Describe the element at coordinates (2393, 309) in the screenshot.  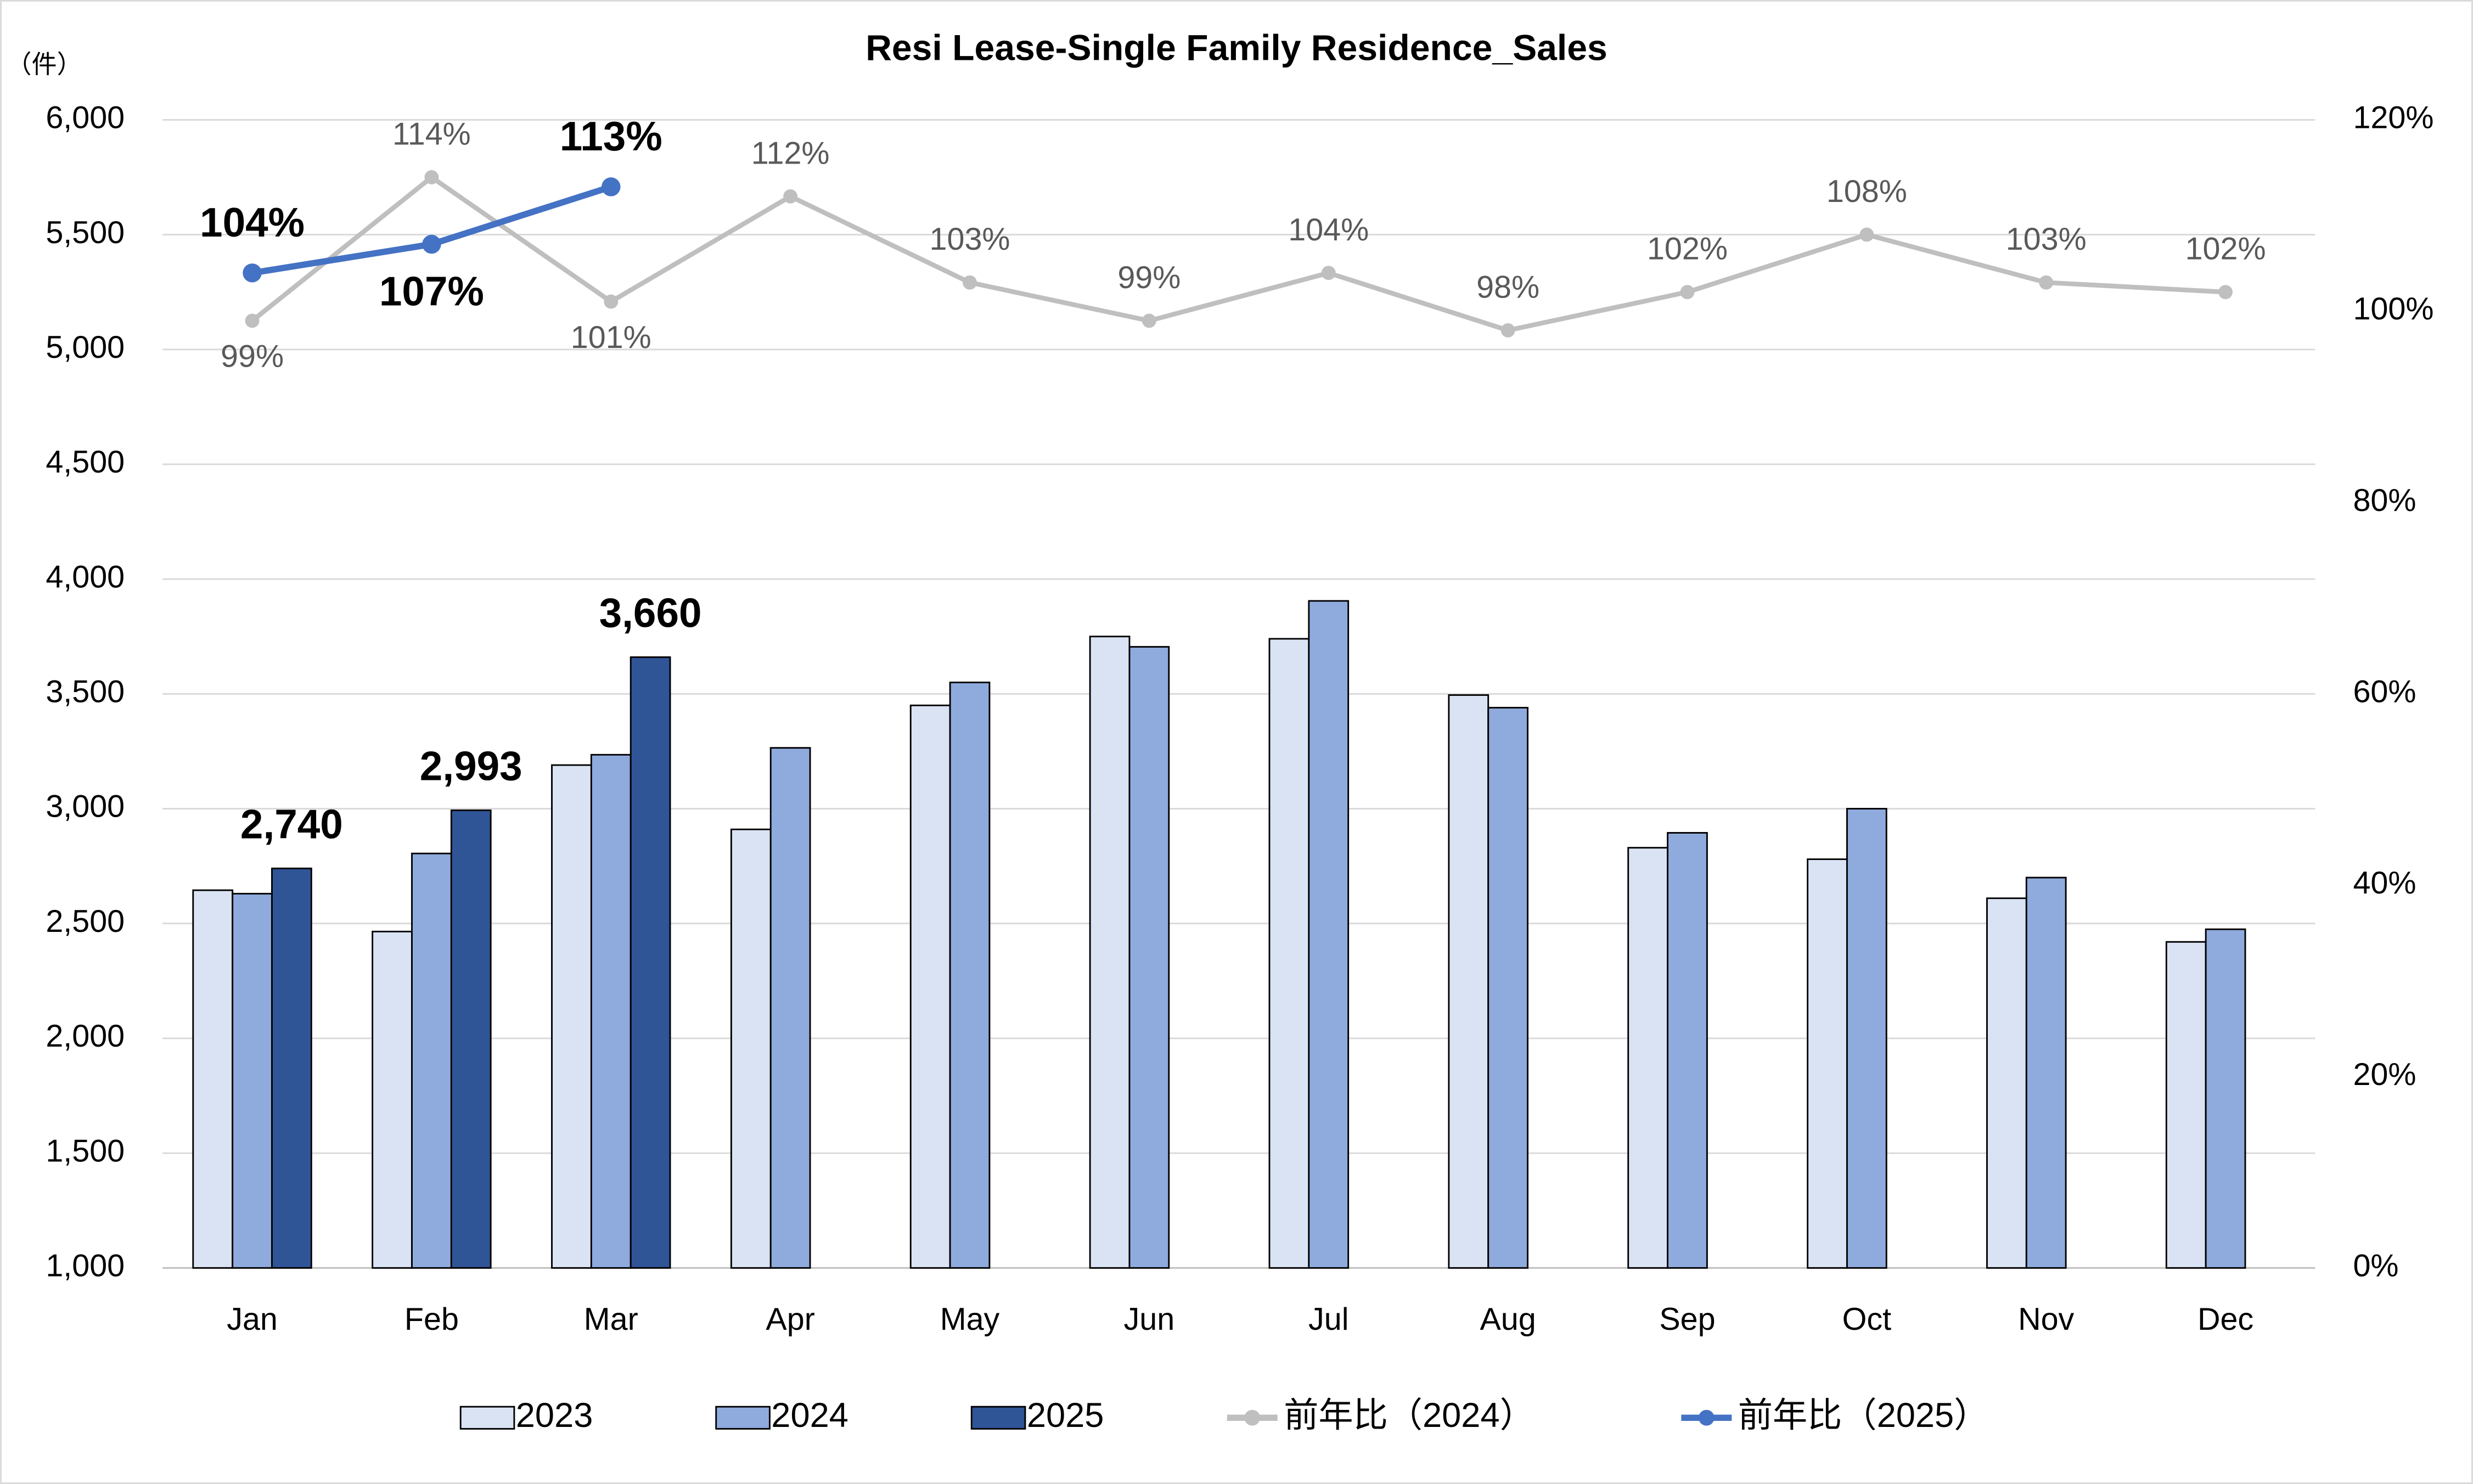
I see `y2-tick-label: 100%` at that location.